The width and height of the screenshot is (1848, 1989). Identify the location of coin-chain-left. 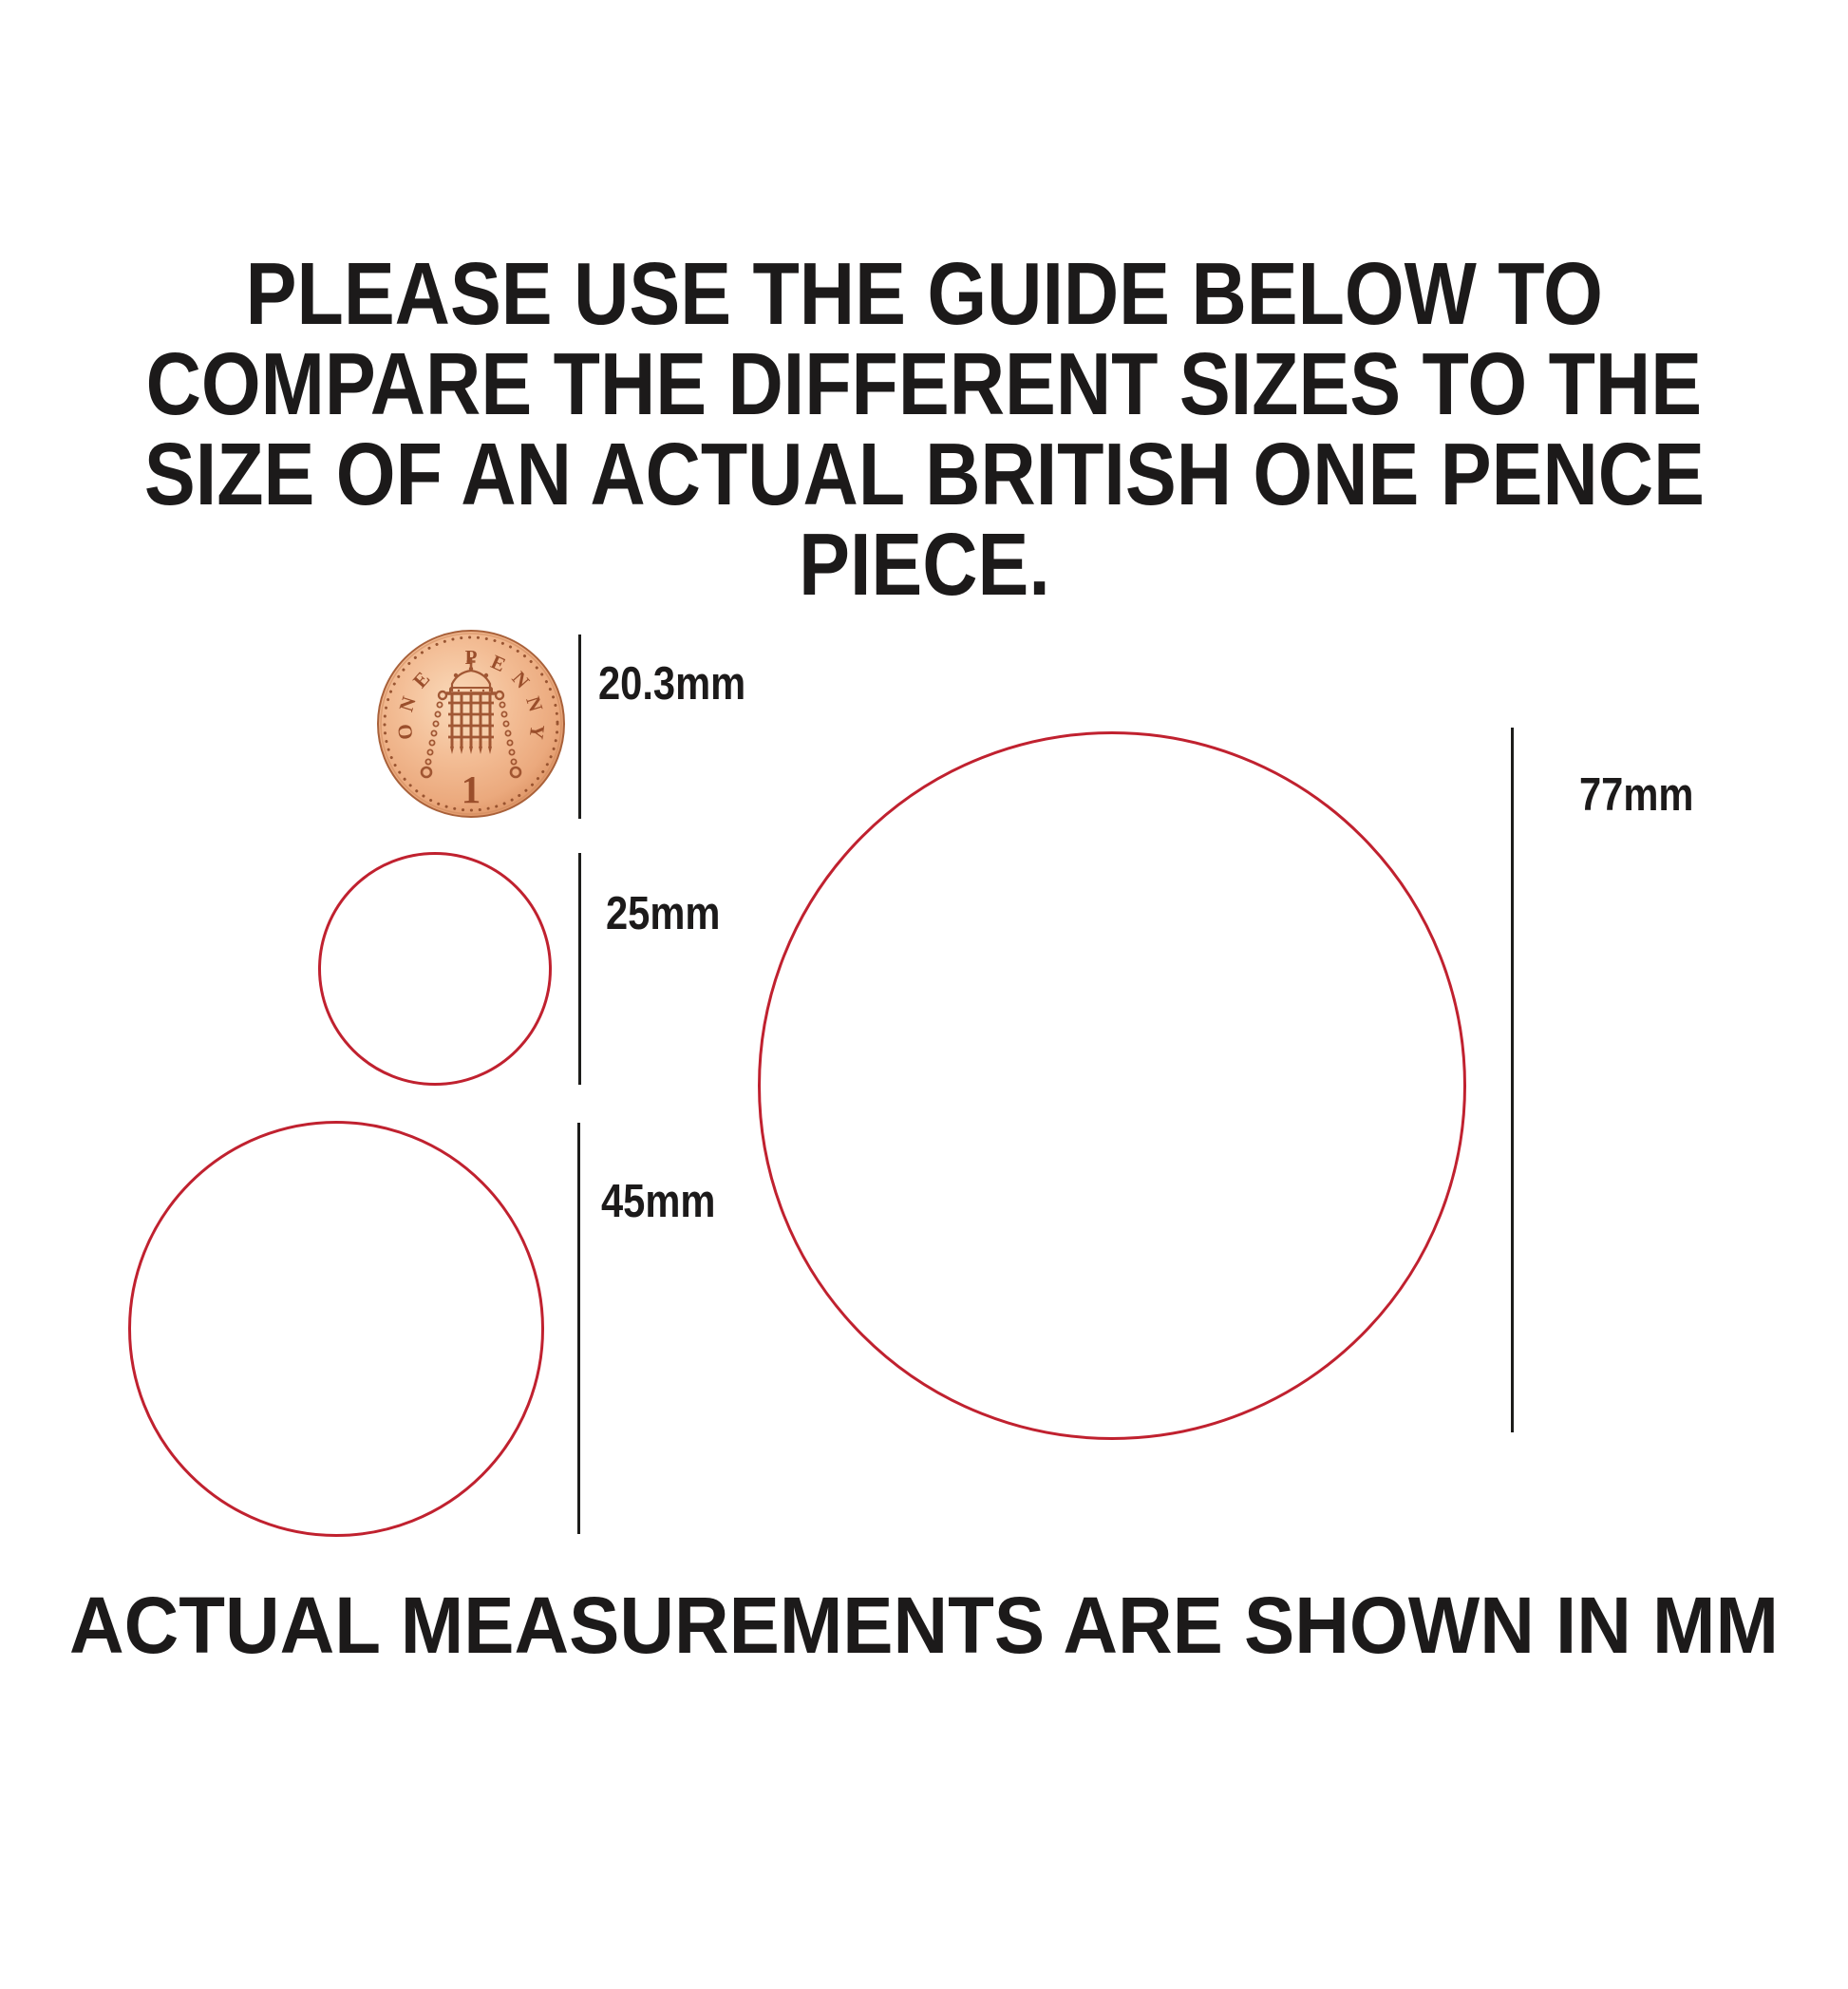
(431, 740).